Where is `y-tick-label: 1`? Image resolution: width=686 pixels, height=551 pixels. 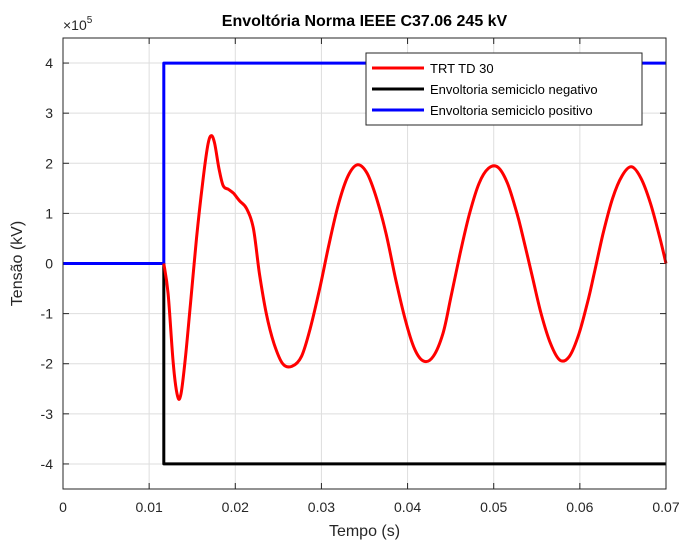 y-tick-label: 1 is located at coordinates (49, 213).